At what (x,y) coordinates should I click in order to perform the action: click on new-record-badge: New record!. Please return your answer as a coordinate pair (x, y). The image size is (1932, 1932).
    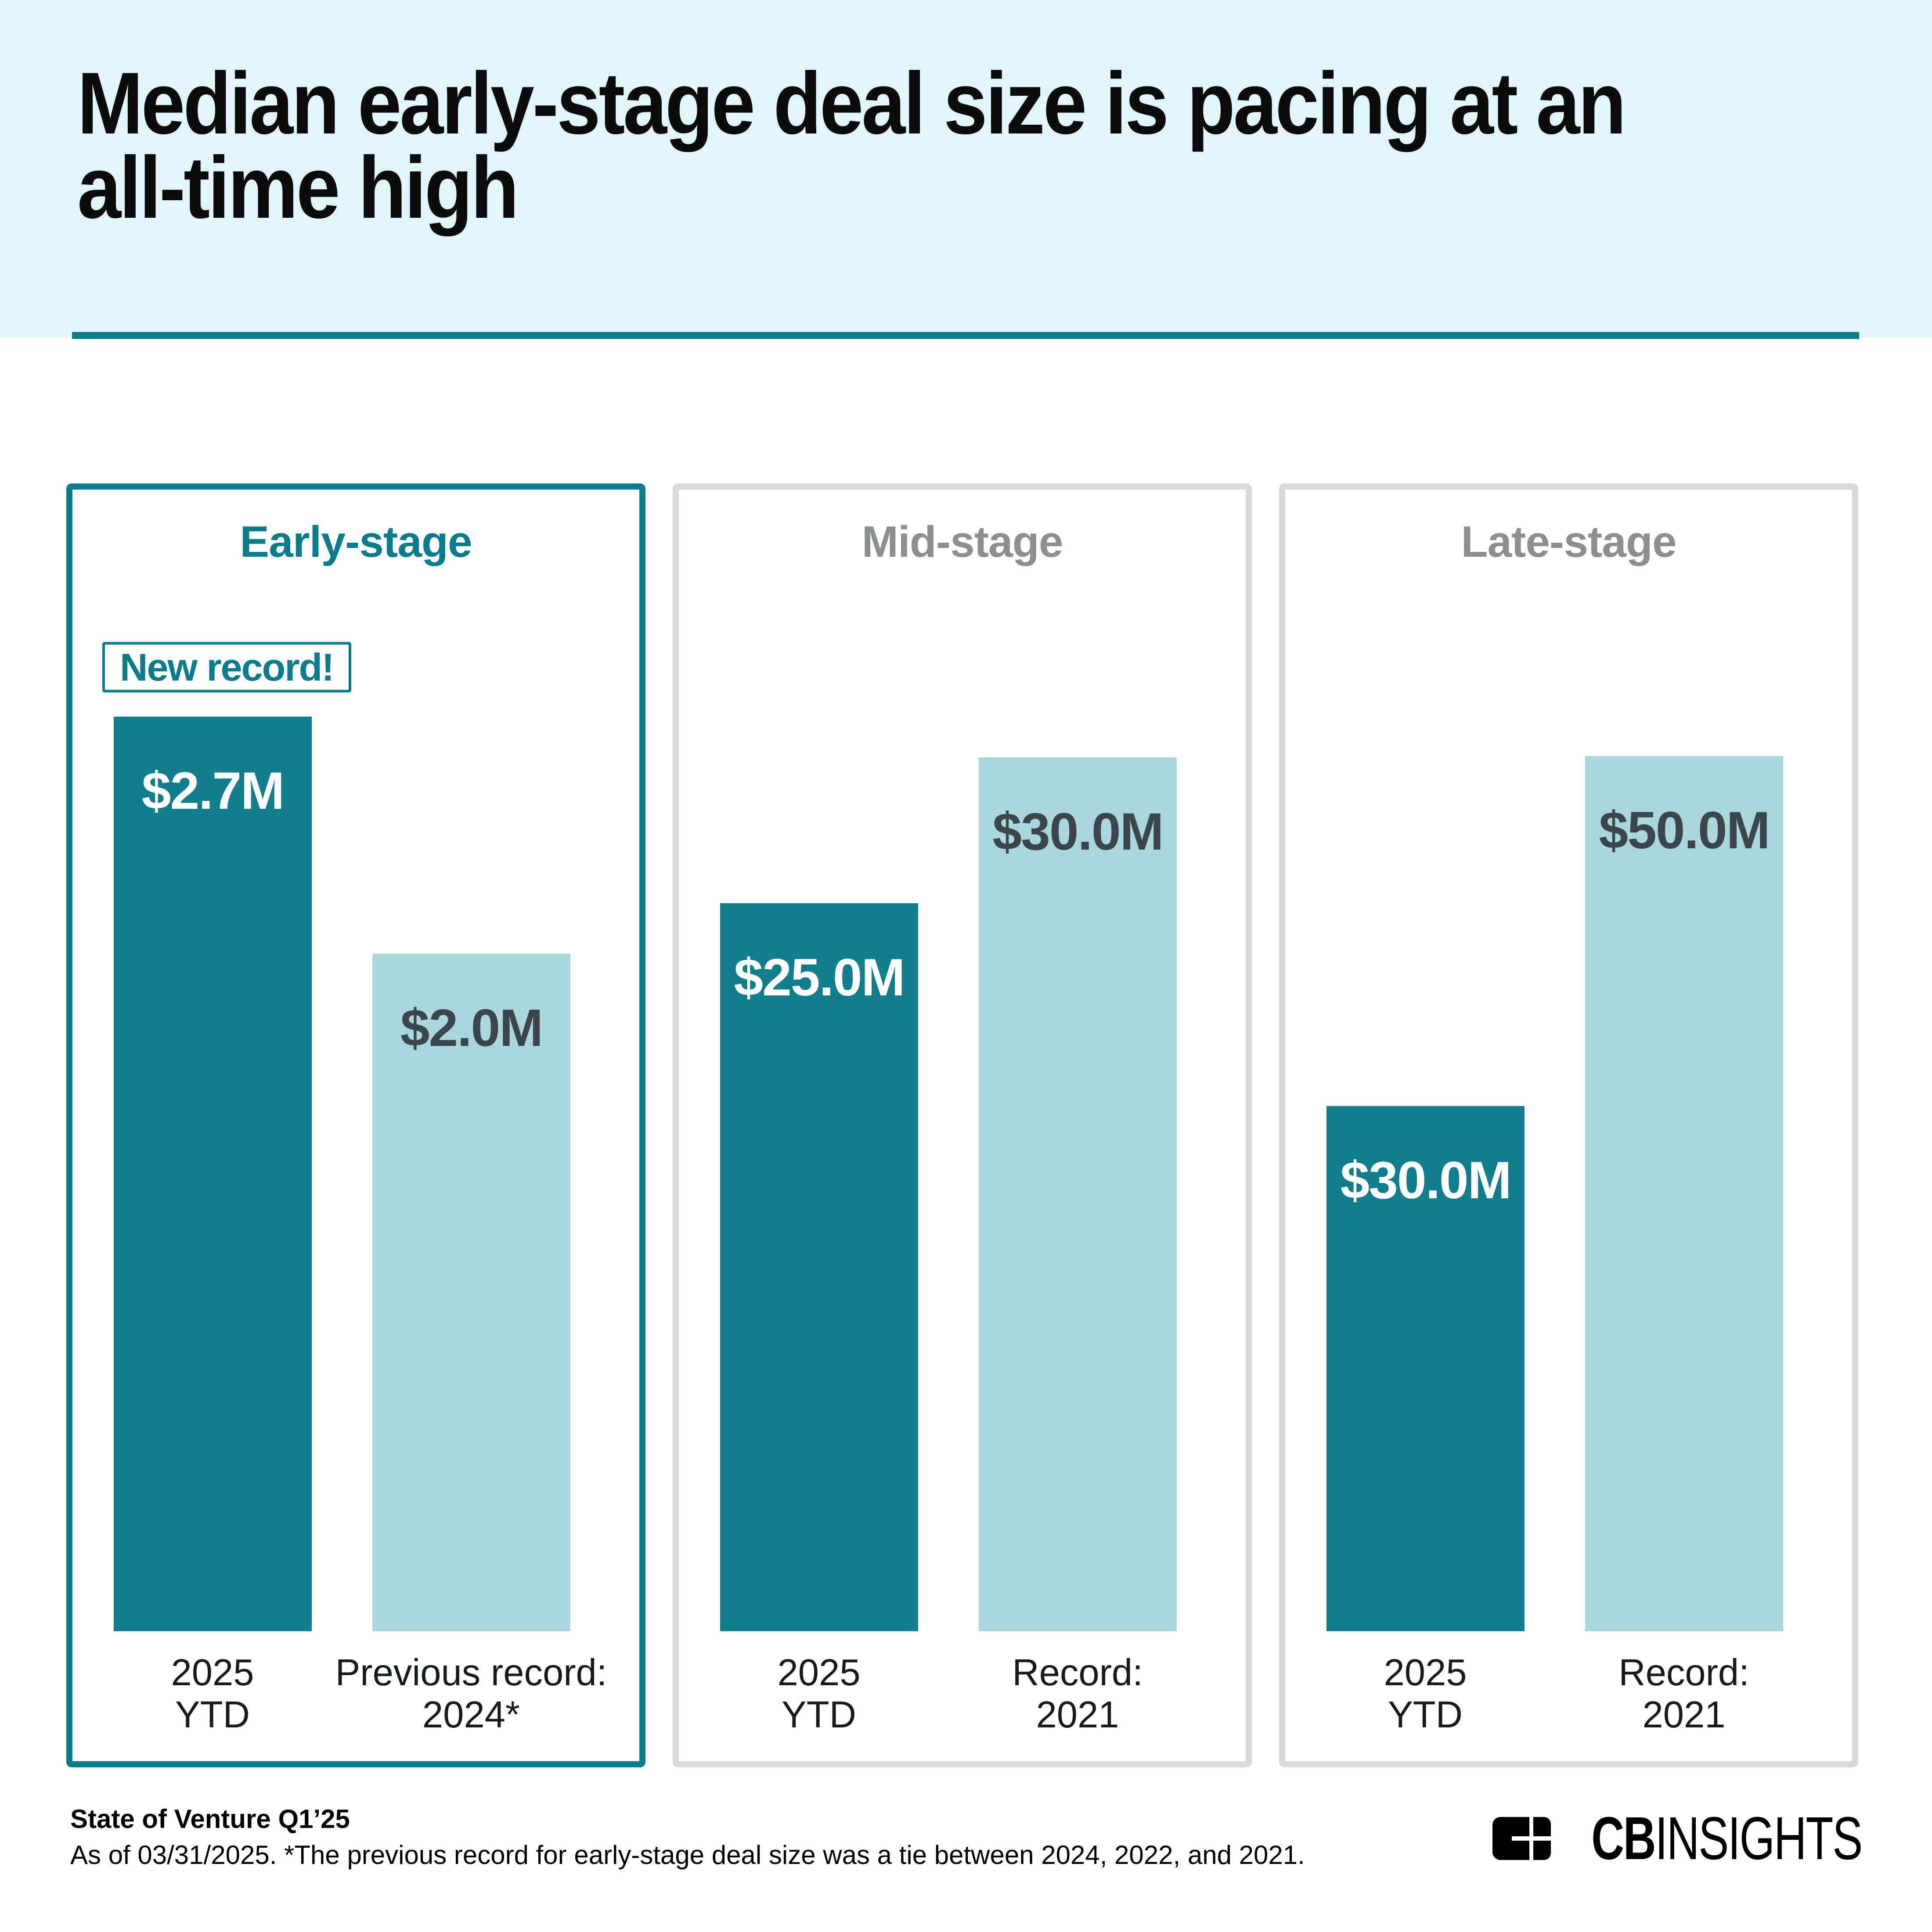
    Looking at the image, I should click on (227, 667).